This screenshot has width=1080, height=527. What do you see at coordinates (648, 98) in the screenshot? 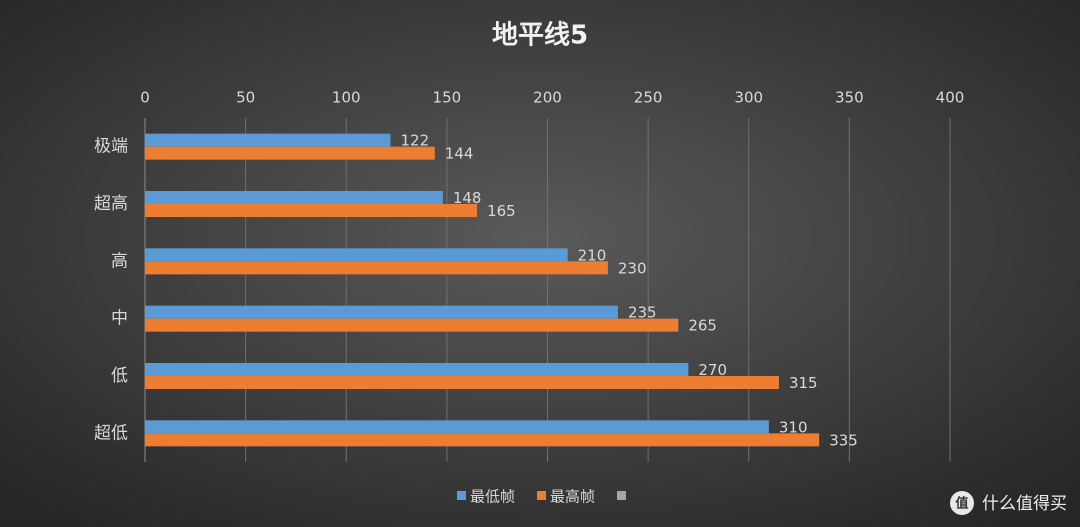
I see `x-tick-label: 250` at bounding box center [648, 98].